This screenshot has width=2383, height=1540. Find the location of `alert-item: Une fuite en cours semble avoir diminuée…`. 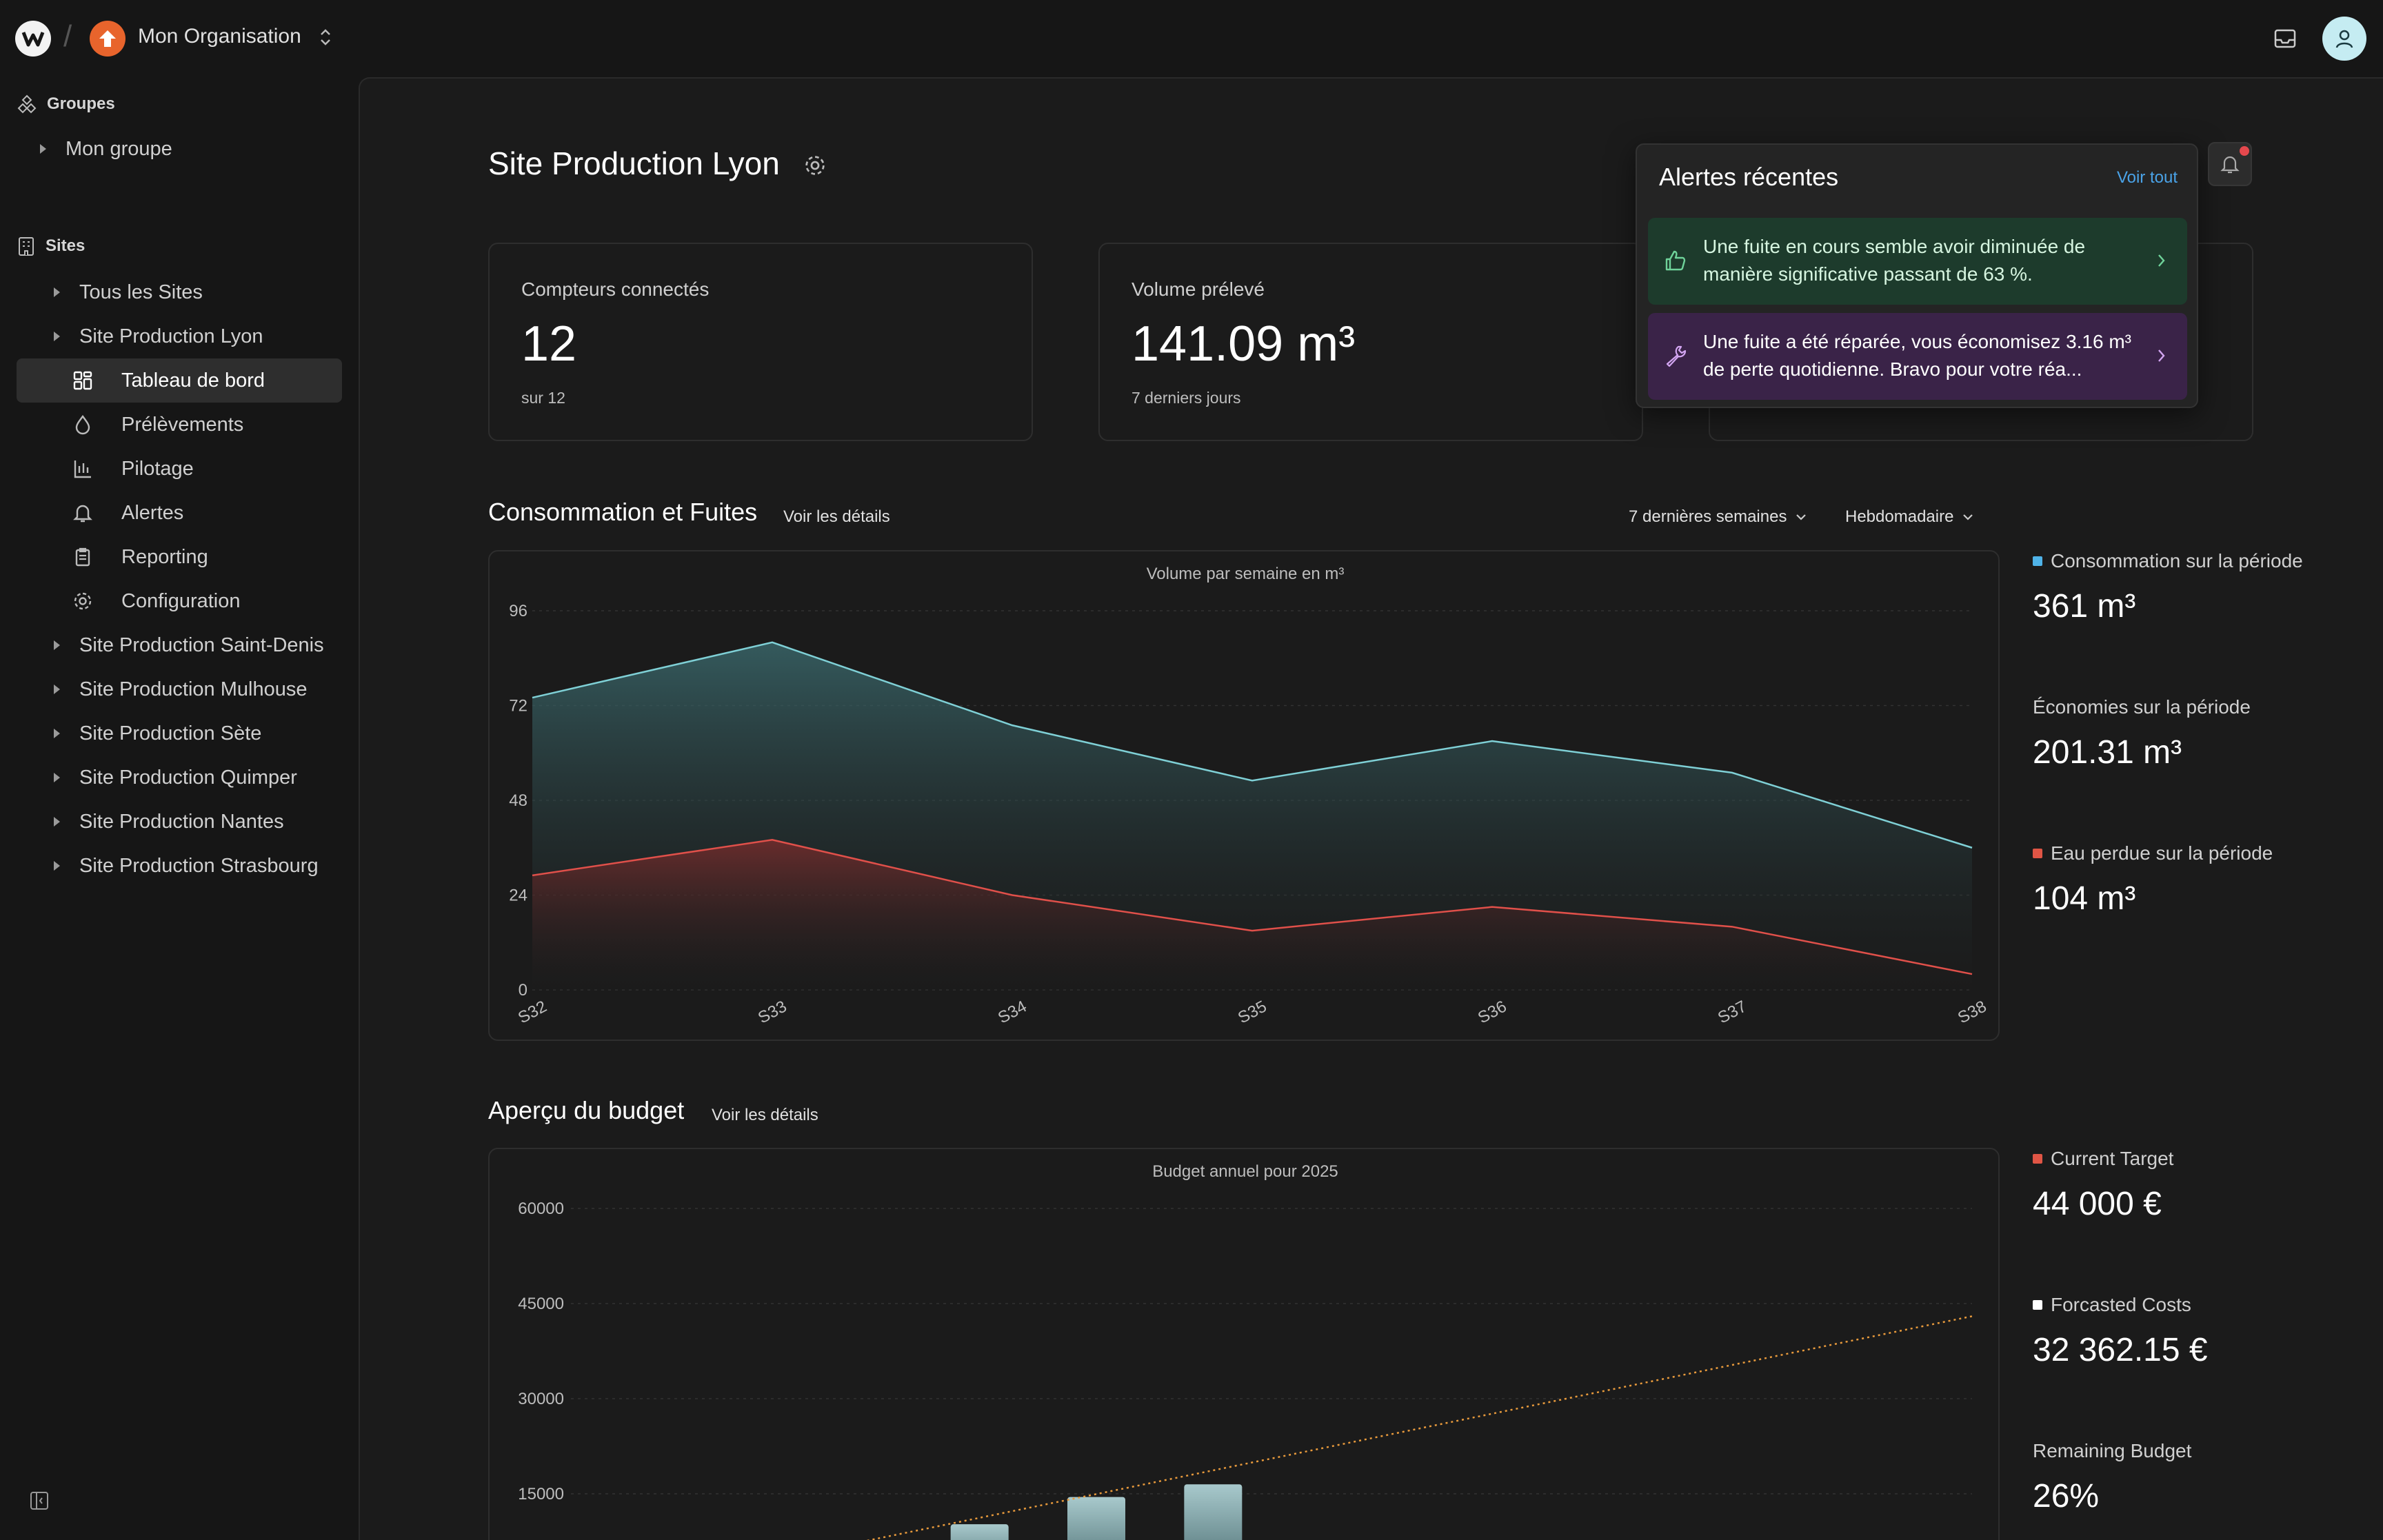

alert-item: Une fuite en cours semble avoir diminuée… is located at coordinates (1917, 262).